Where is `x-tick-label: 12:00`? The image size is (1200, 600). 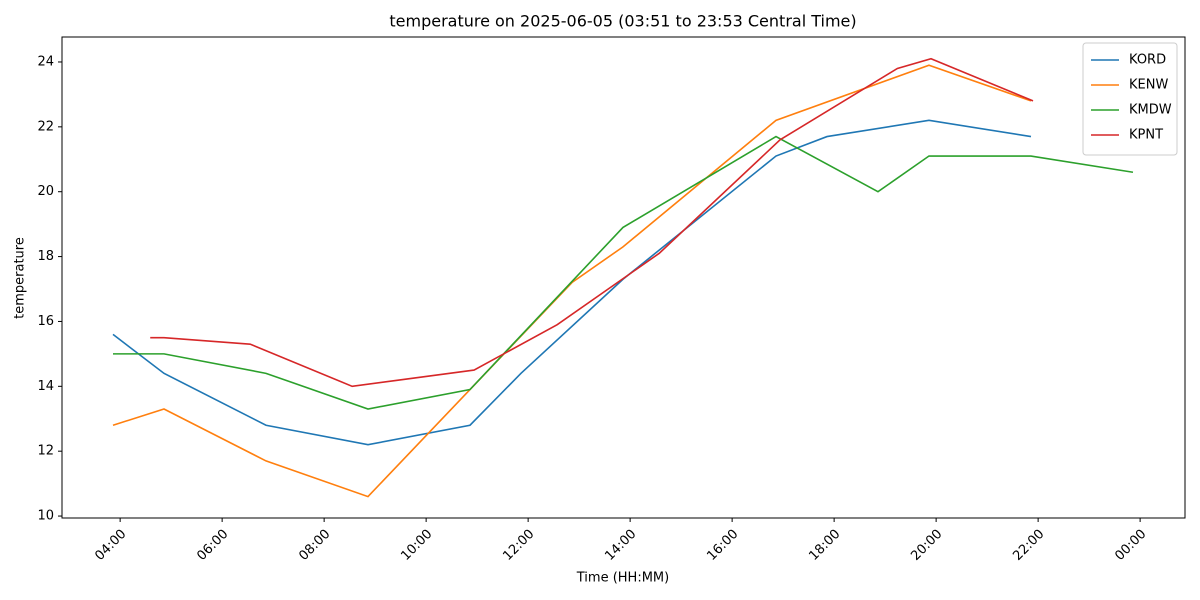 x-tick-label: 12:00 is located at coordinates (518, 545).